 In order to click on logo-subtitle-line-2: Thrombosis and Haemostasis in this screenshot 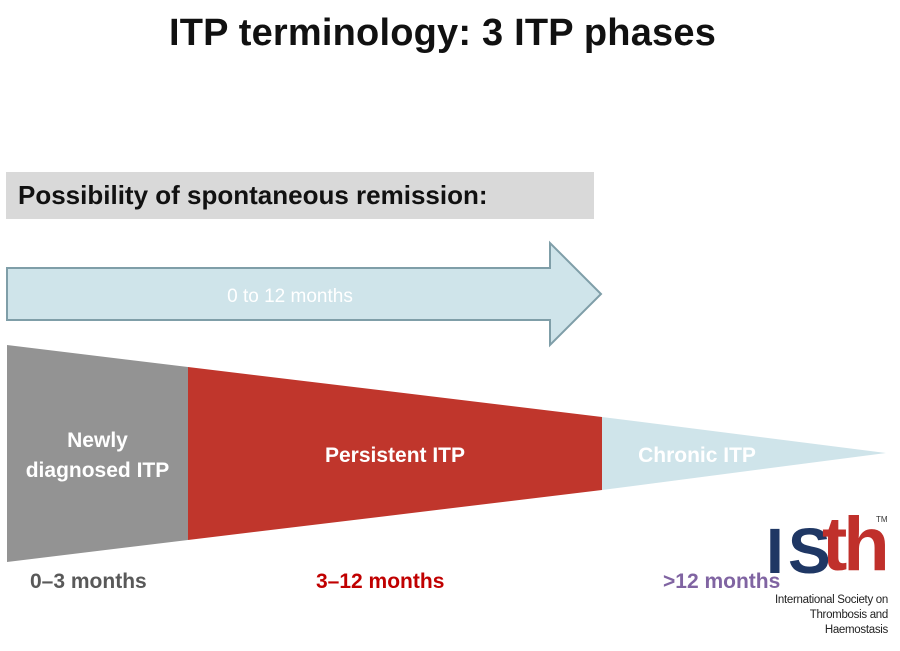, I will do `click(849, 622)`.